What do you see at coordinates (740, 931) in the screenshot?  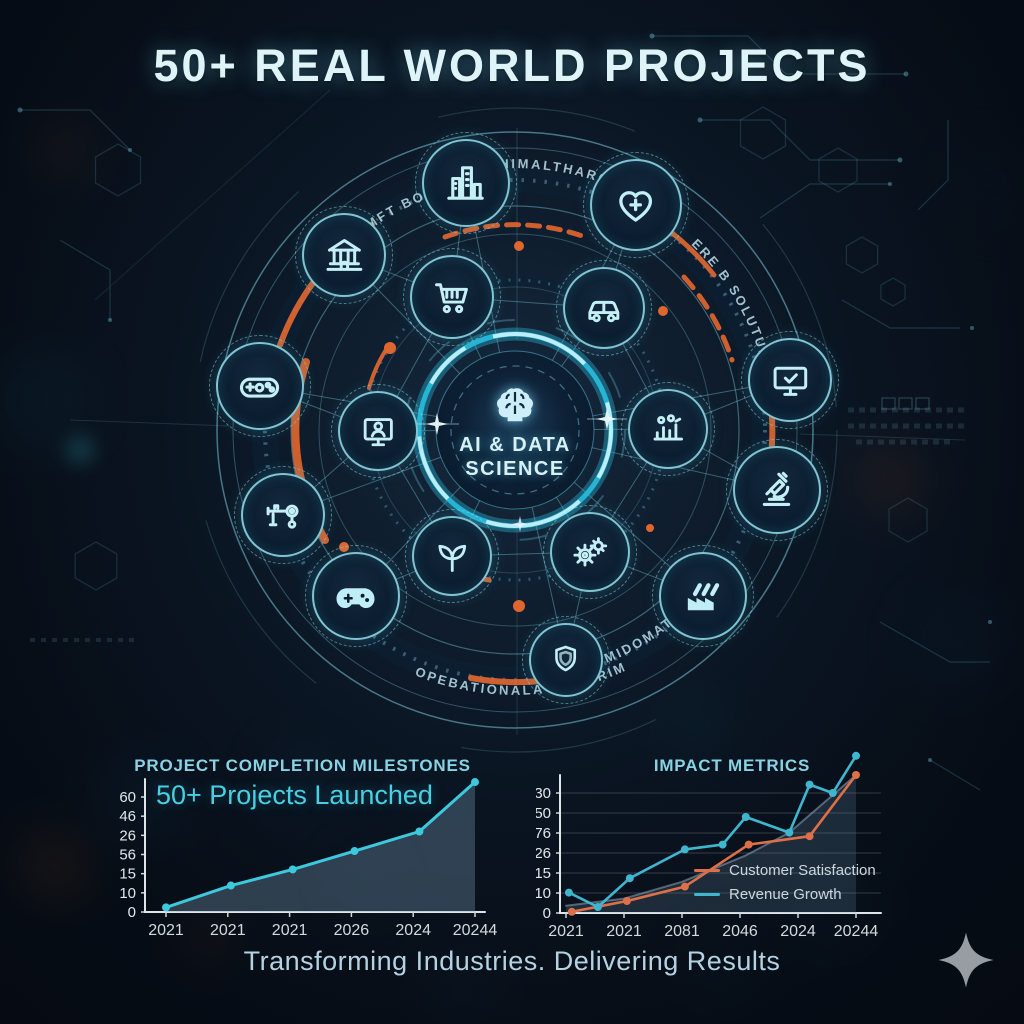 I see `svg-text: 2046` at bounding box center [740, 931].